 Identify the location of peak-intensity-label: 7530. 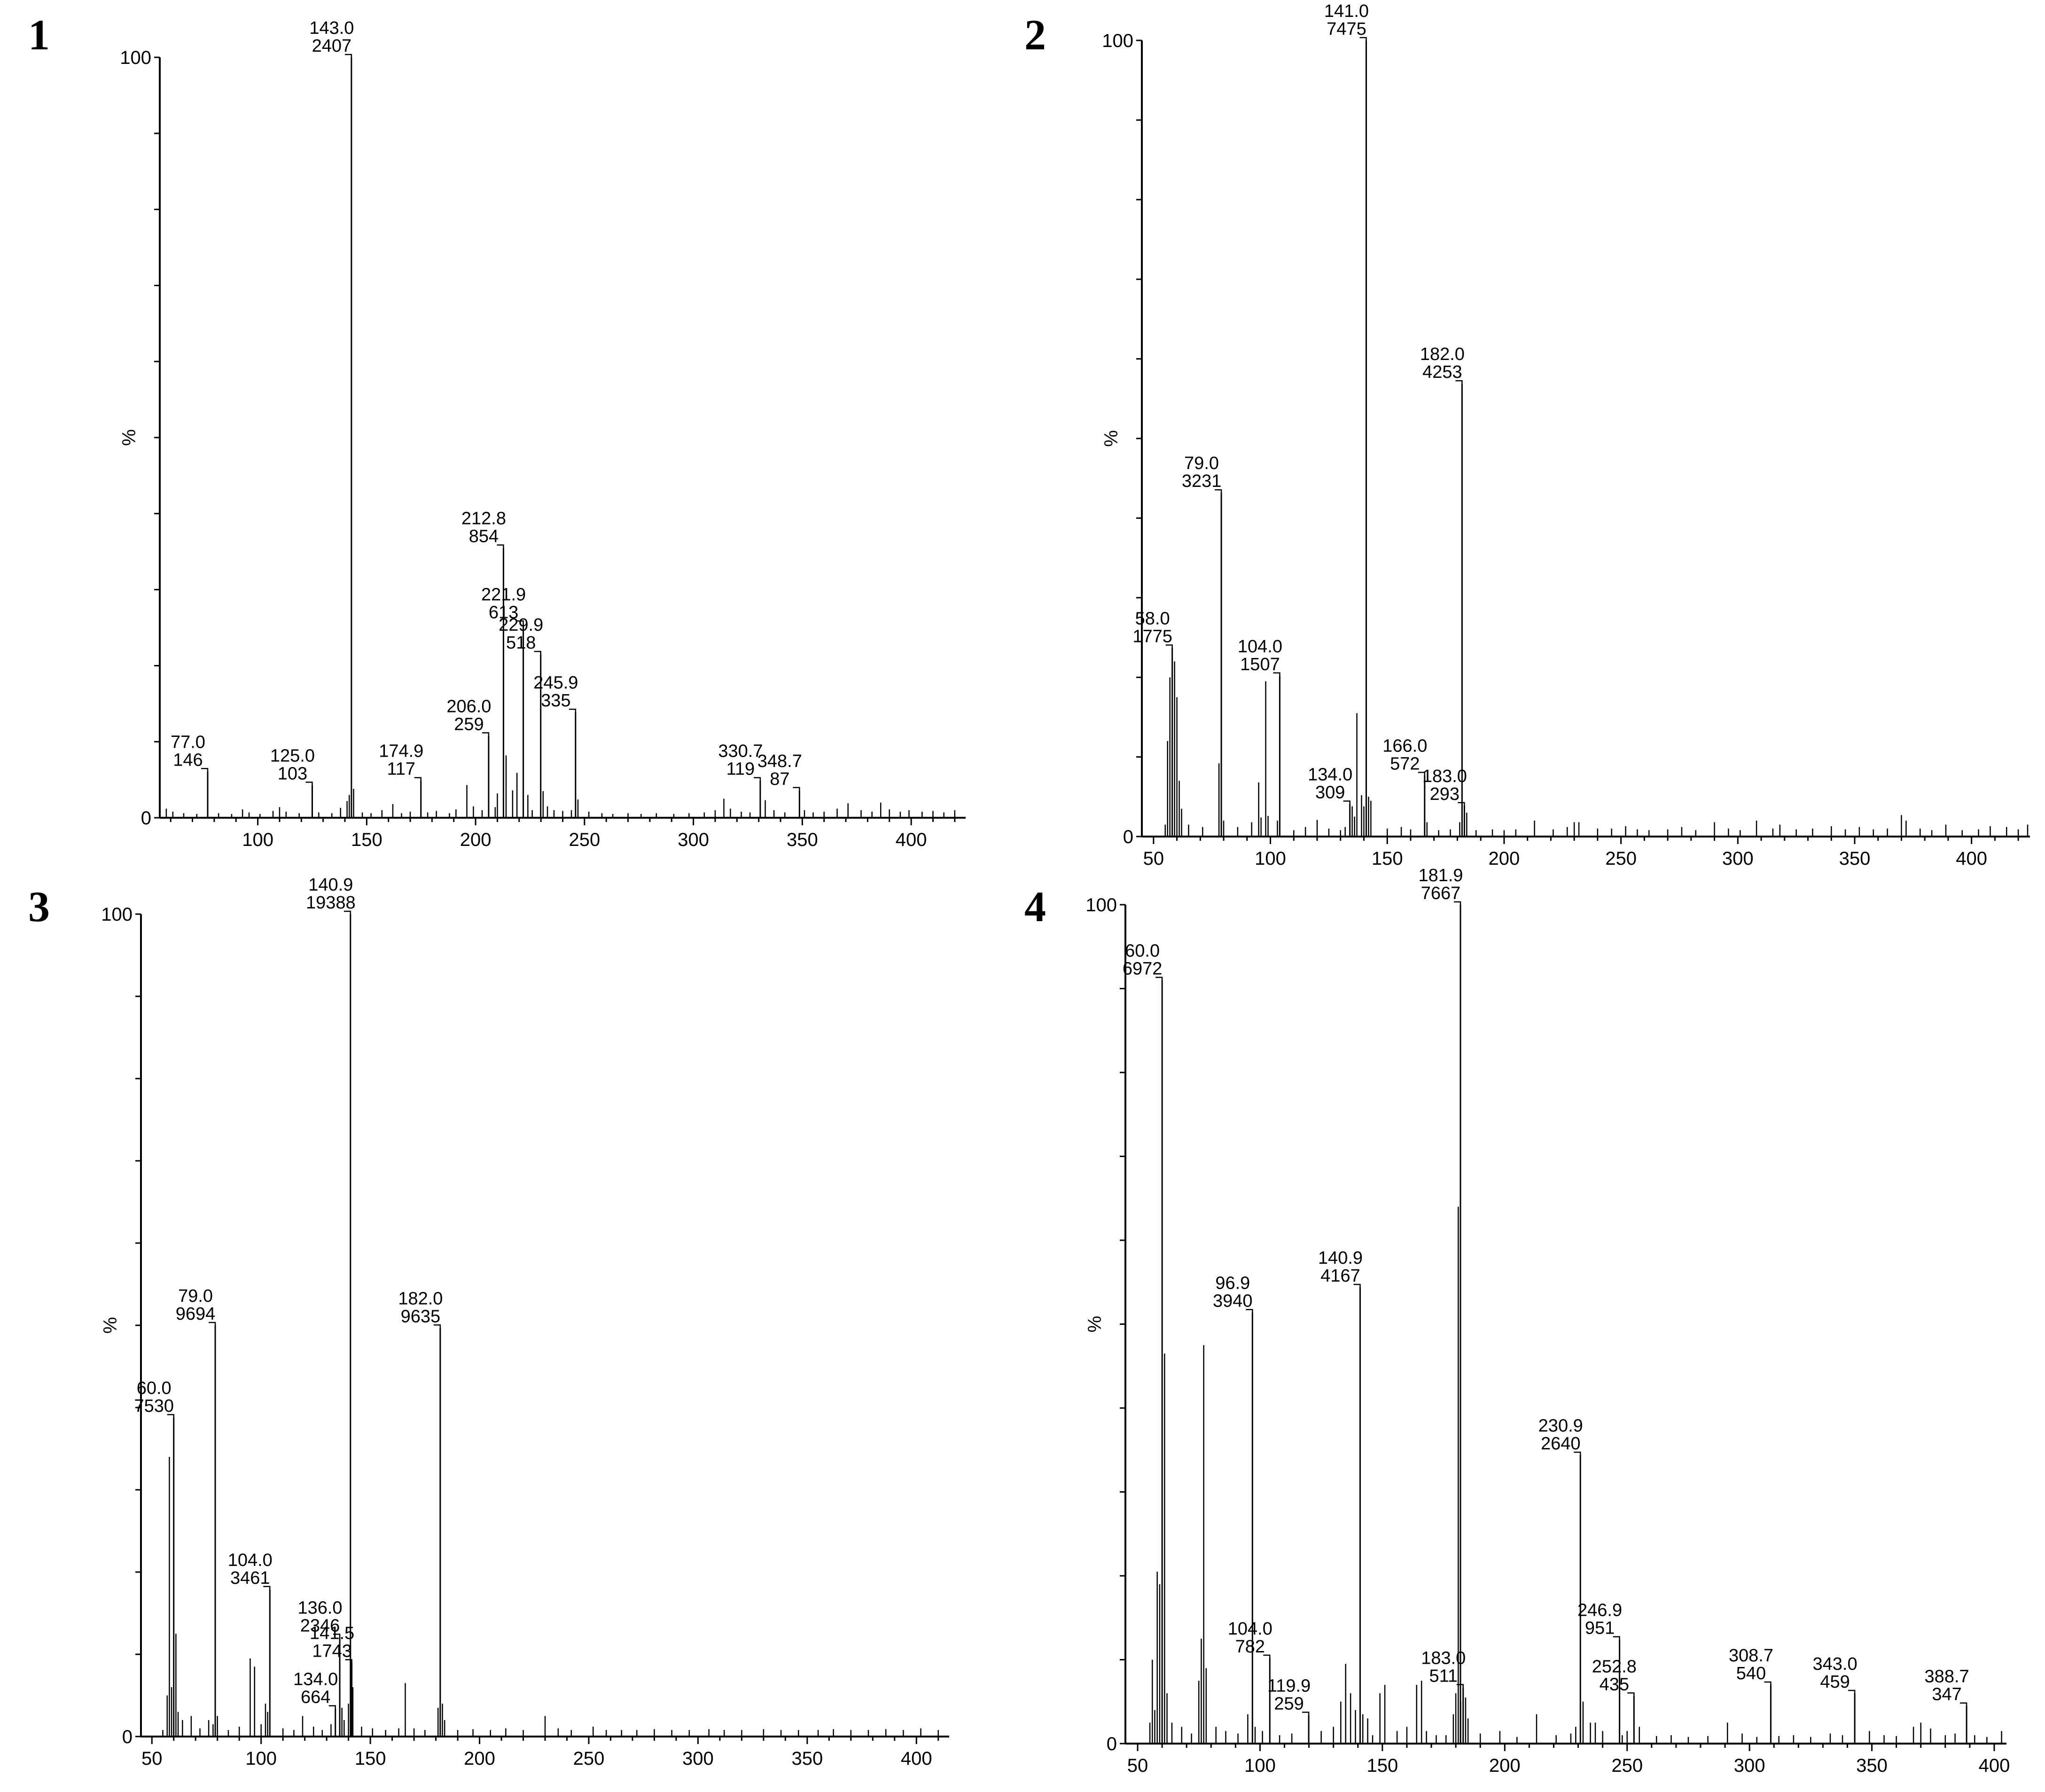
(154, 1406).